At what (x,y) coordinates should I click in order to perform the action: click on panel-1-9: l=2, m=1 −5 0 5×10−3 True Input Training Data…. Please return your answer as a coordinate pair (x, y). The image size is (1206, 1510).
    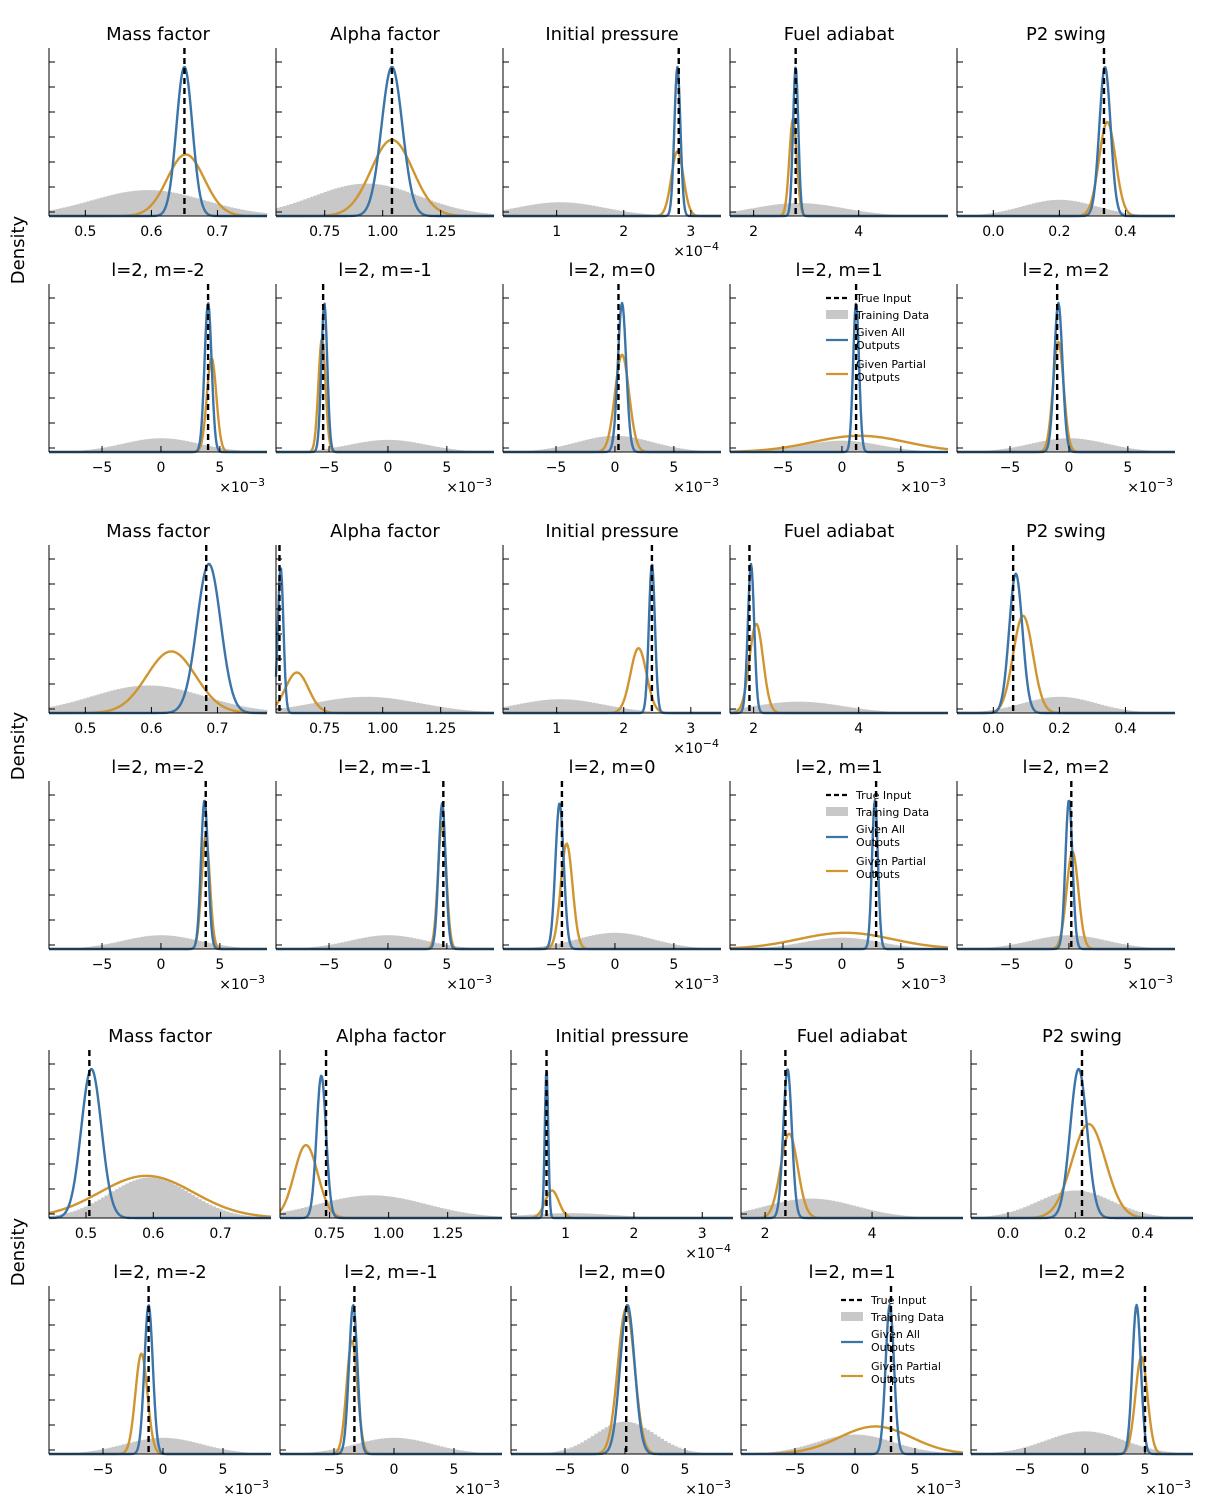
    Looking at the image, I should click on (839, 378).